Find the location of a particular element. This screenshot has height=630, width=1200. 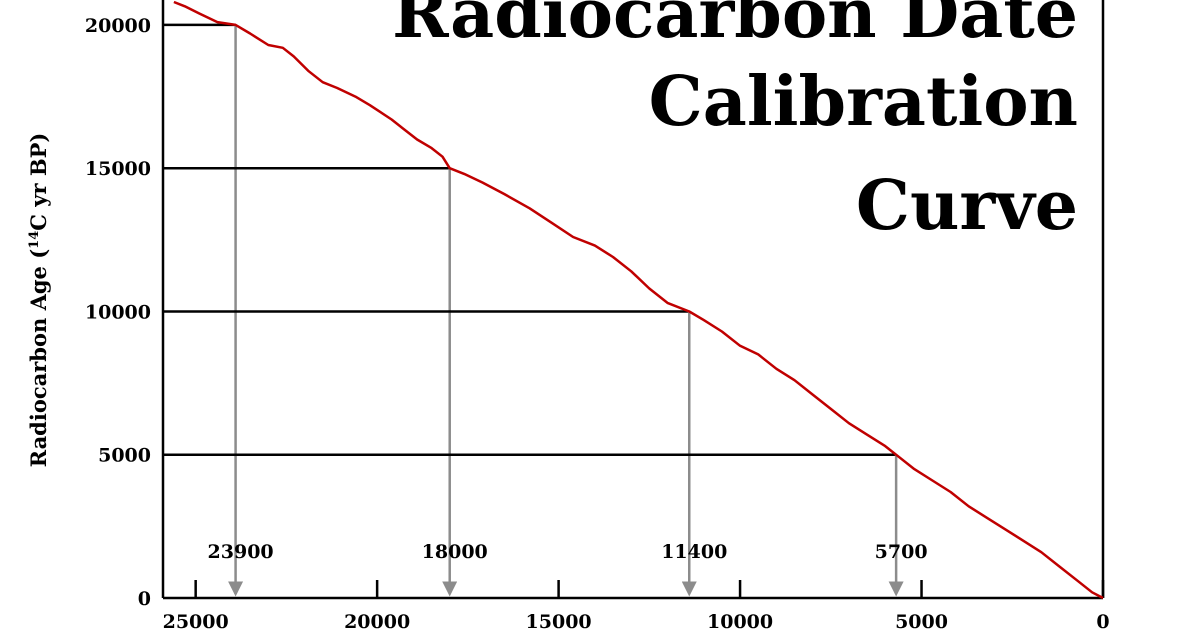

chart-title-line-1: Radiocarbon Date is located at coordinates (735, 27).